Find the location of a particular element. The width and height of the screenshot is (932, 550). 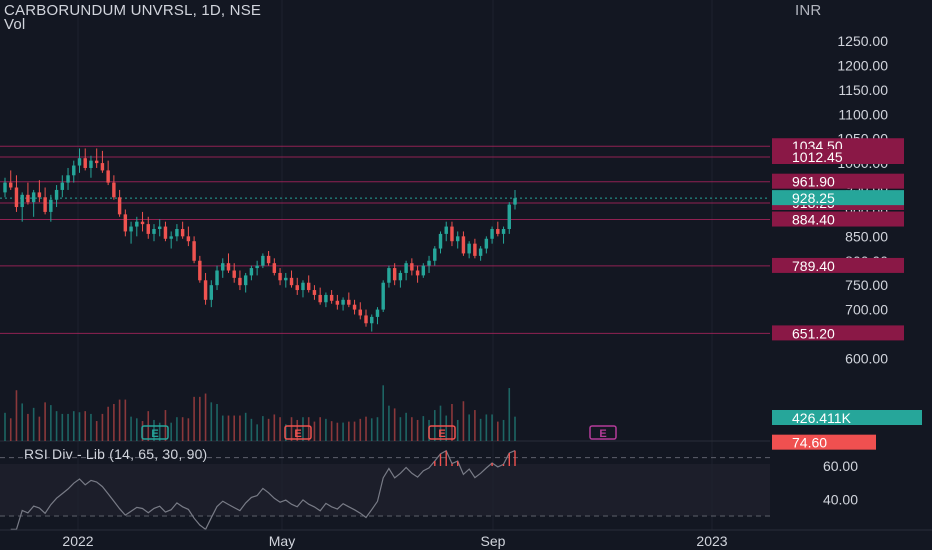

earnings-marker-box is located at coordinates (155, 432).